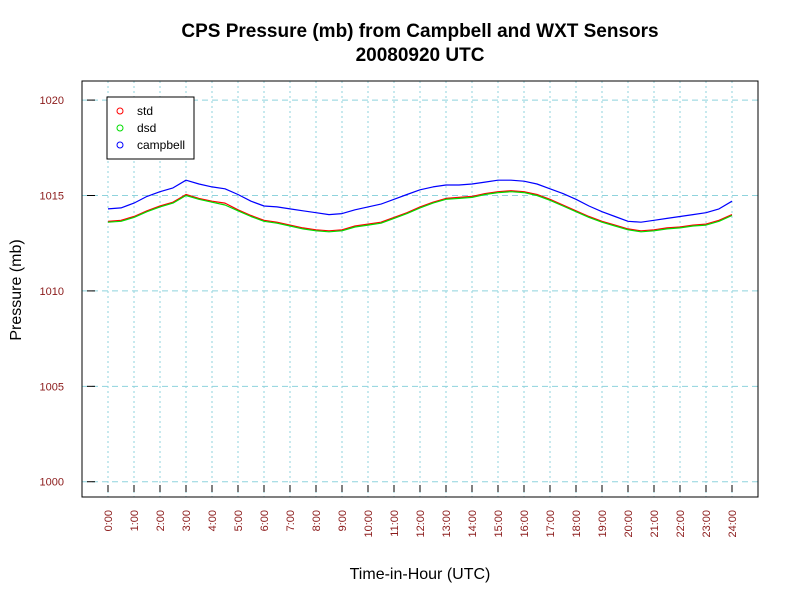 Image resolution: width=800 pixels, height=600 pixels. I want to click on series-line-dsd, so click(420, 212).